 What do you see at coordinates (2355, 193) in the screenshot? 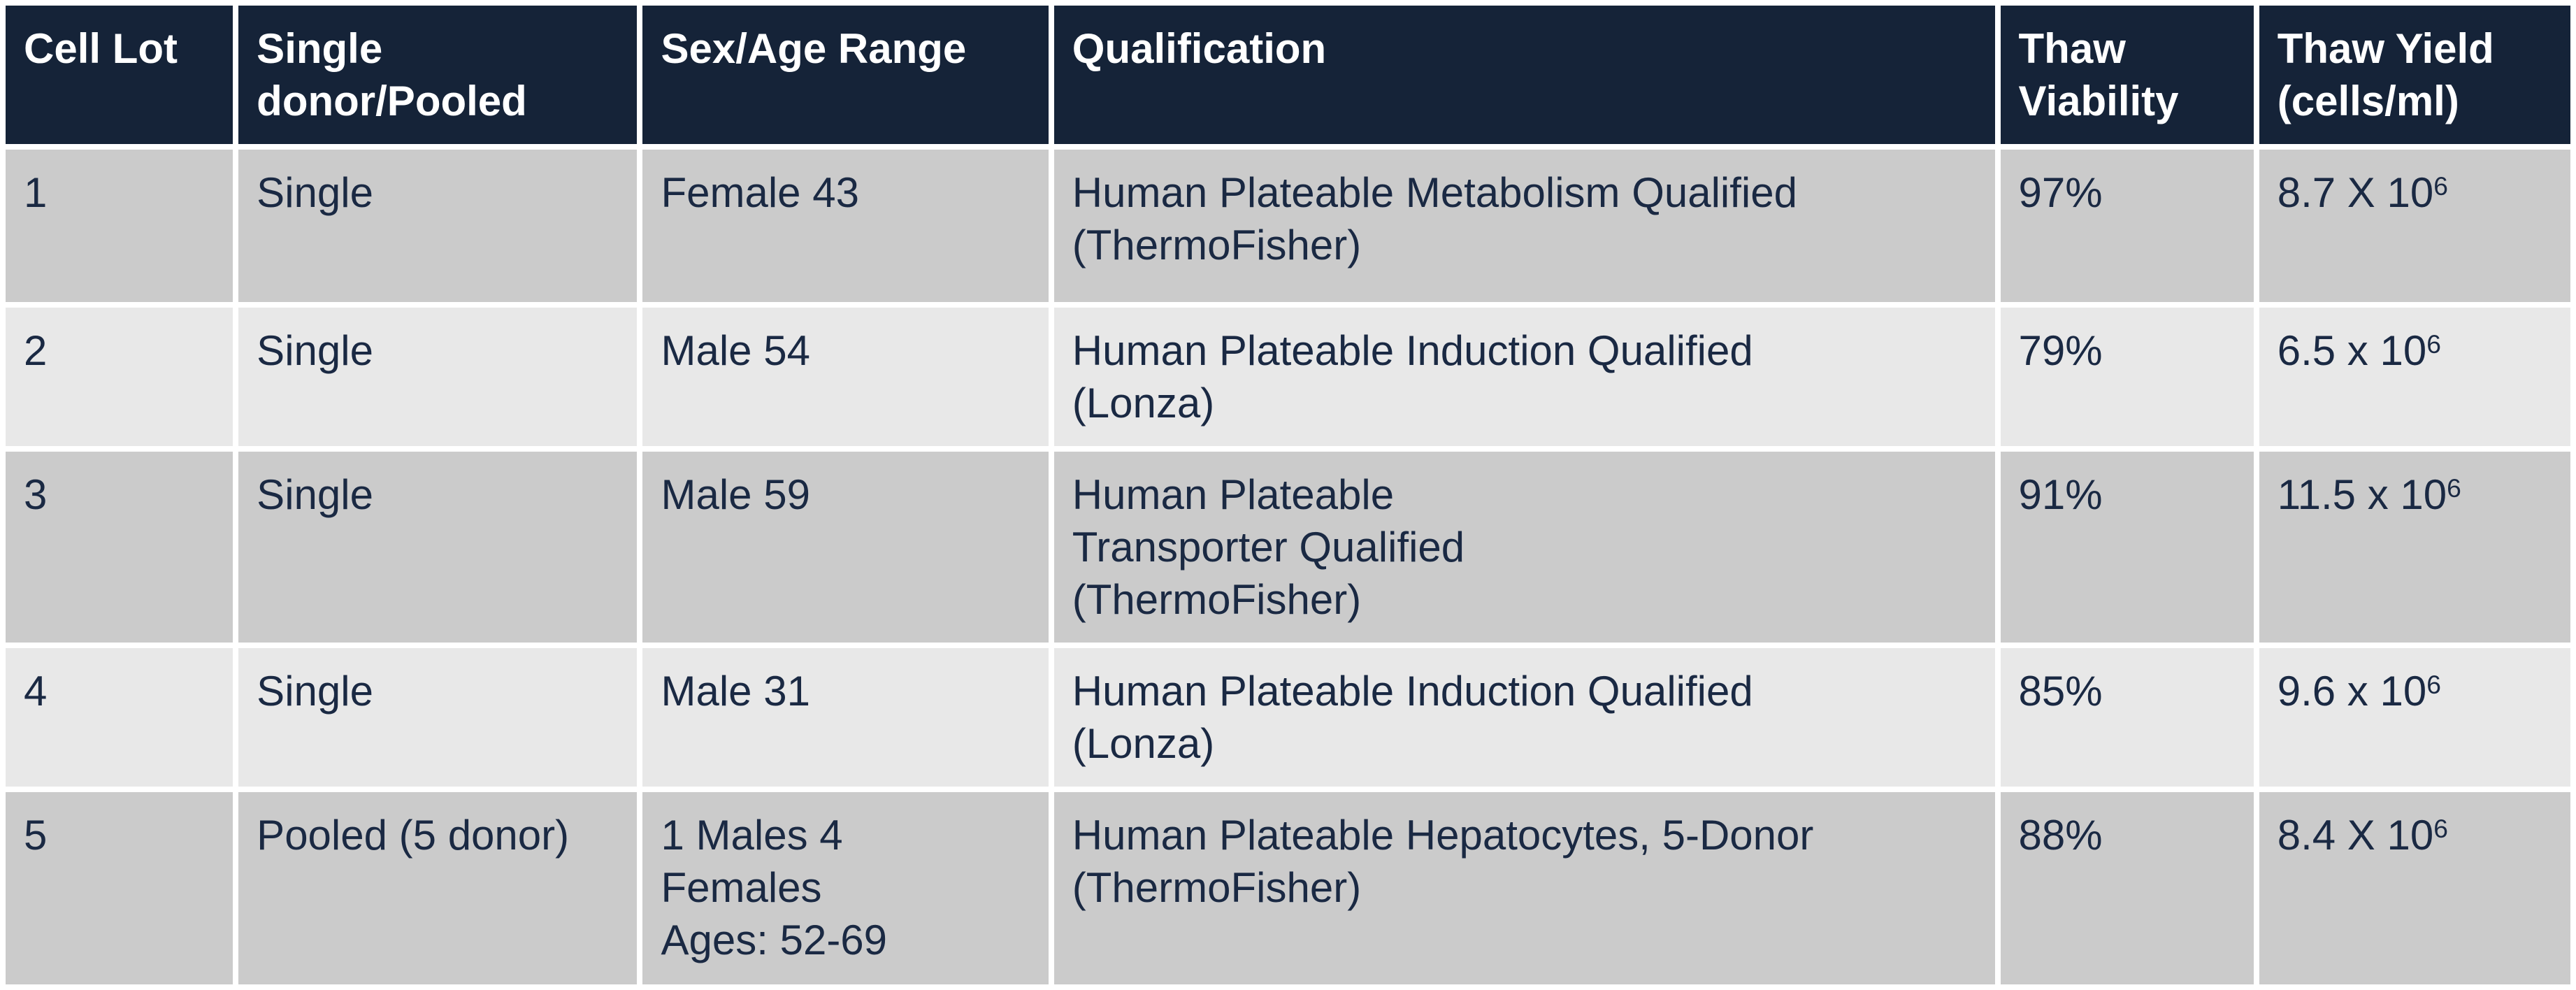
I see `yield-value: 8.7 X 10` at bounding box center [2355, 193].